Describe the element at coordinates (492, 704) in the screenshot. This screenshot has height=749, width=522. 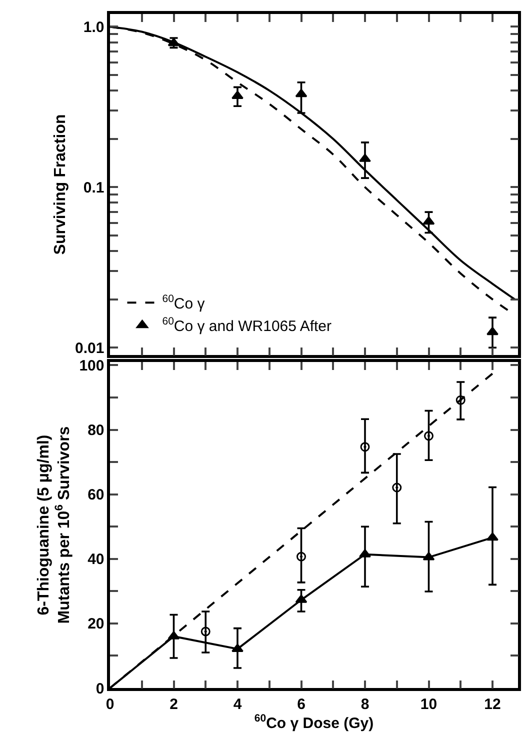
I see `x-tick-label: 12` at that location.